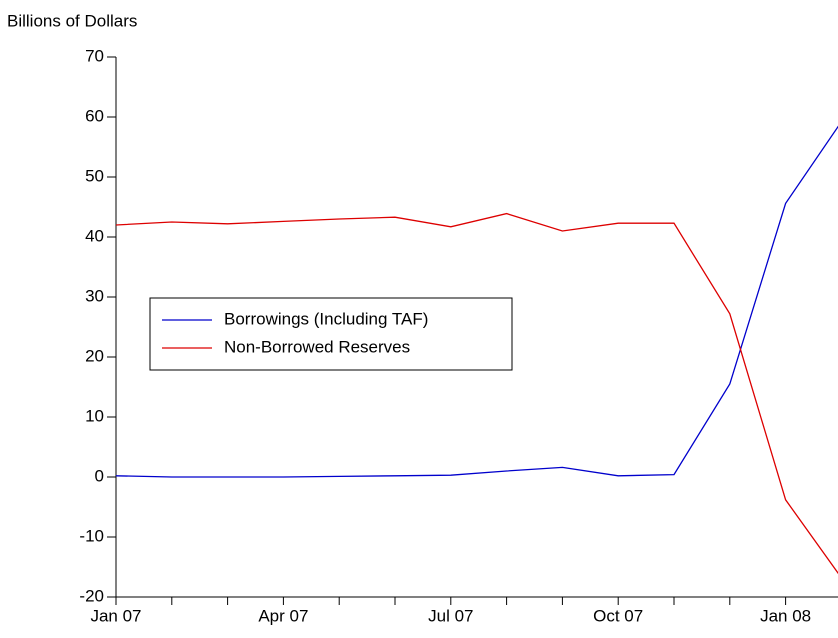 The height and width of the screenshot is (638, 838). Describe the element at coordinates (94, 415) in the screenshot. I see `y-tick-label: 10` at that location.